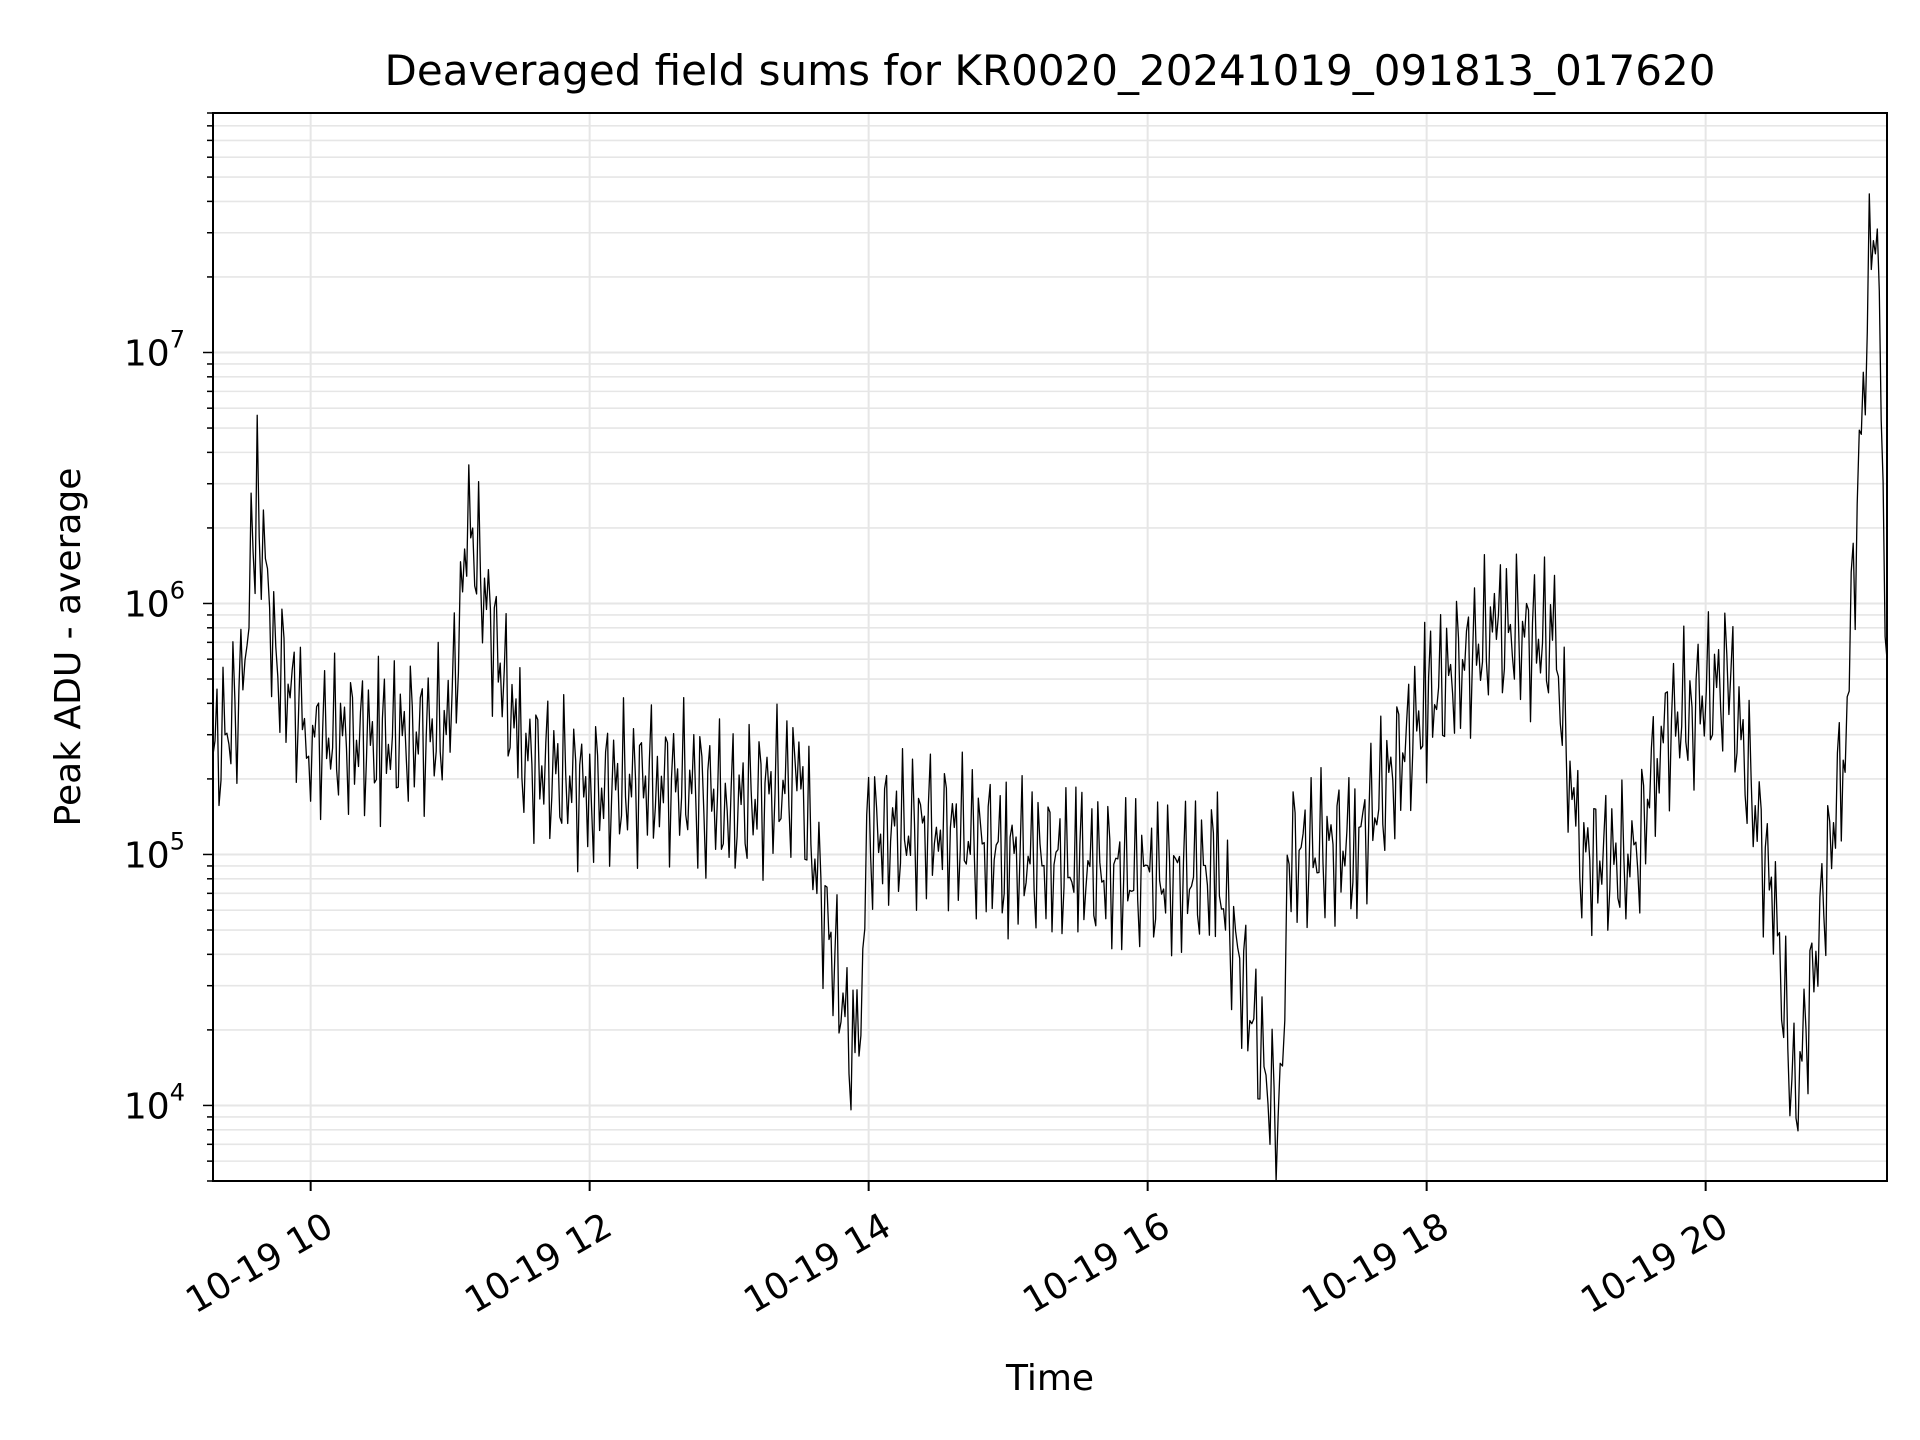 Image resolution: width=1920 pixels, height=1440 pixels. I want to click on y-tick-label: 10⁷, so click(154, 349).